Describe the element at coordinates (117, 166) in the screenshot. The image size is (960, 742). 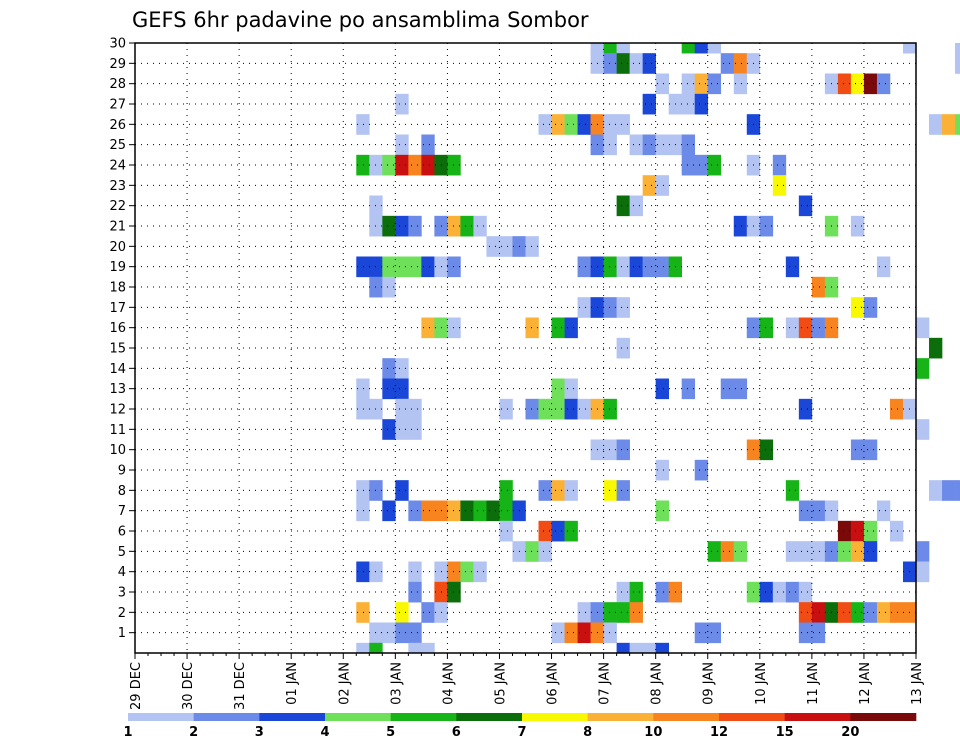
I see `y-tick-label: 24` at that location.